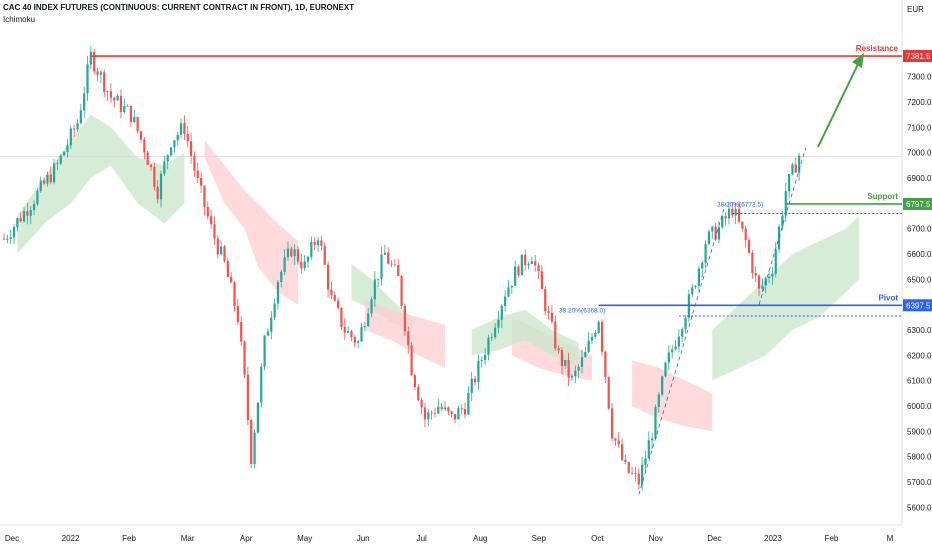  I want to click on x-tick-label: Jun, so click(363, 538).